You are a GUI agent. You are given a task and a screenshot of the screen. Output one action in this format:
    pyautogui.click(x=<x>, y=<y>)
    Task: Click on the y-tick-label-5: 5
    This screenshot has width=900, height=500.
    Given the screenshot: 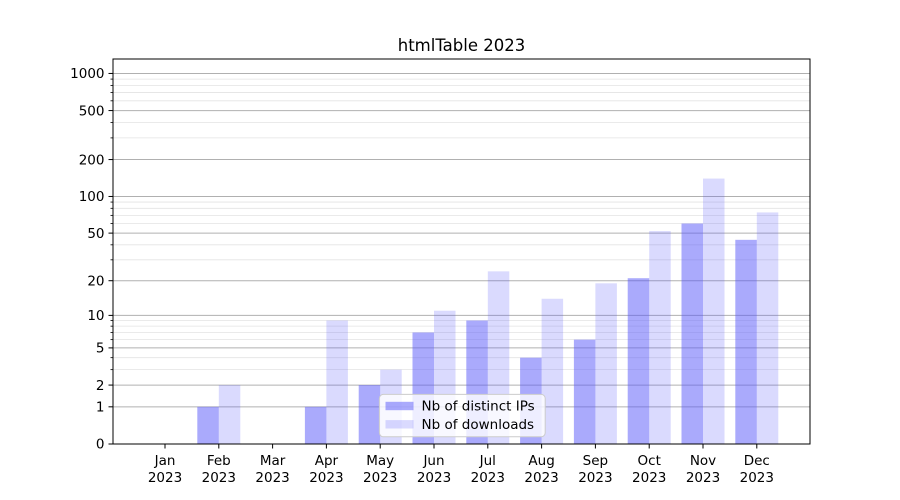 What is the action you would take?
    pyautogui.click(x=100, y=349)
    